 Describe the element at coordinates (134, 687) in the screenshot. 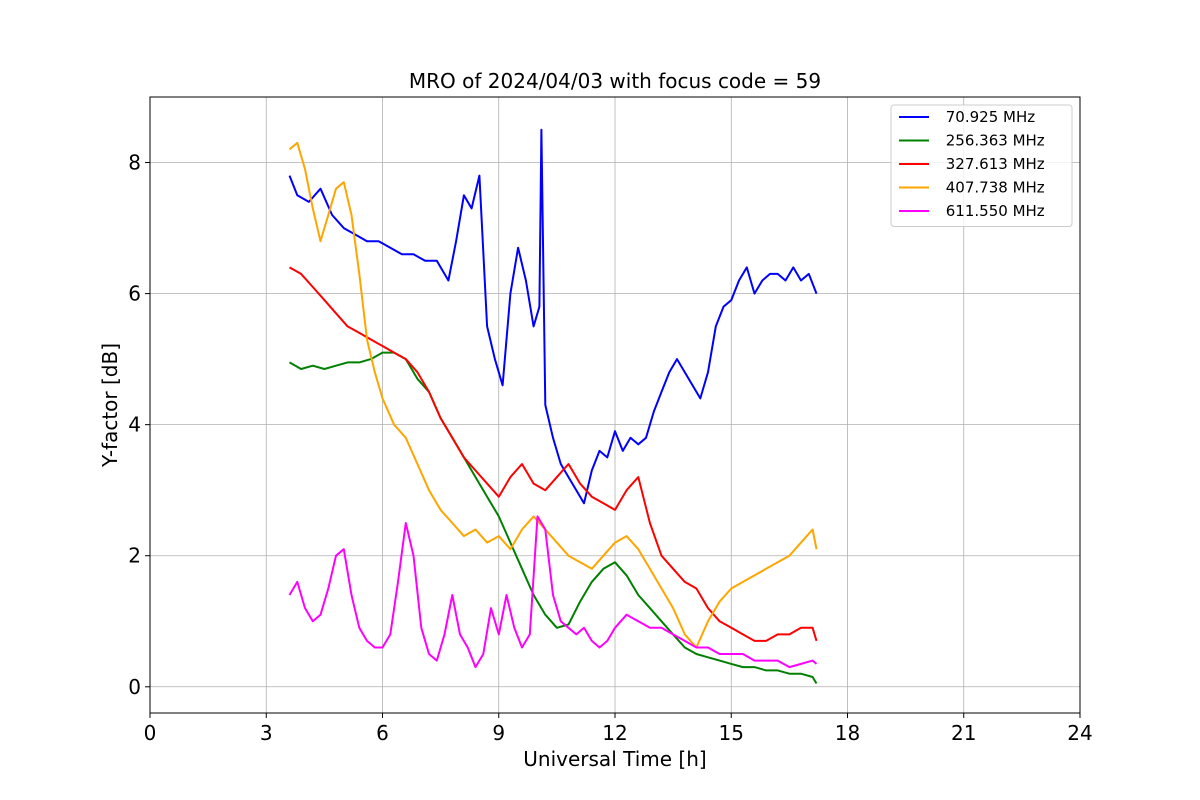

I see `y-tick-label: 0` at that location.